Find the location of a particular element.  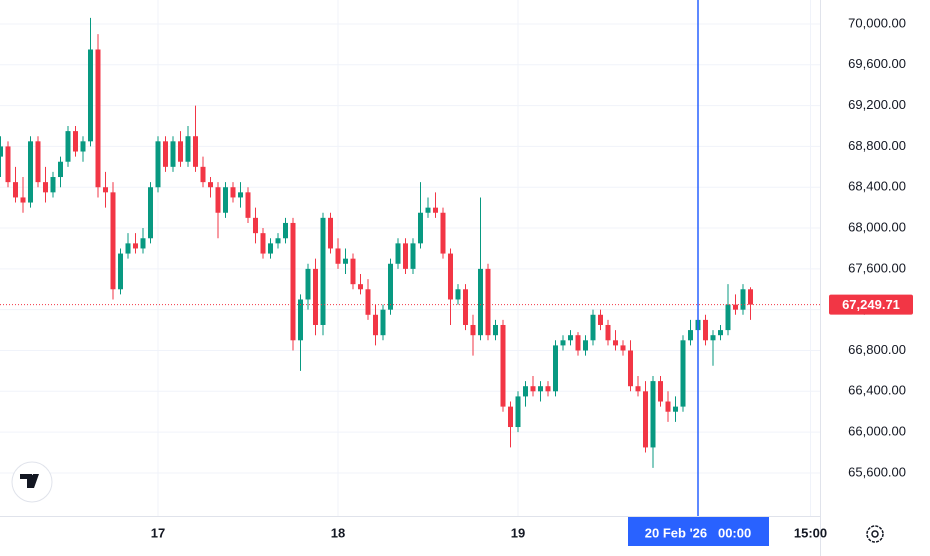

last-price-label: 67,249.71 is located at coordinates (871, 304).